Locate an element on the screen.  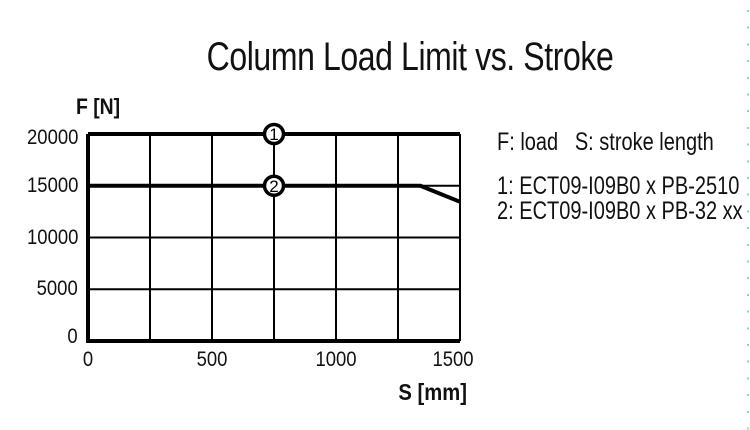
series-marker-label-2: 2 is located at coordinates (273, 186).